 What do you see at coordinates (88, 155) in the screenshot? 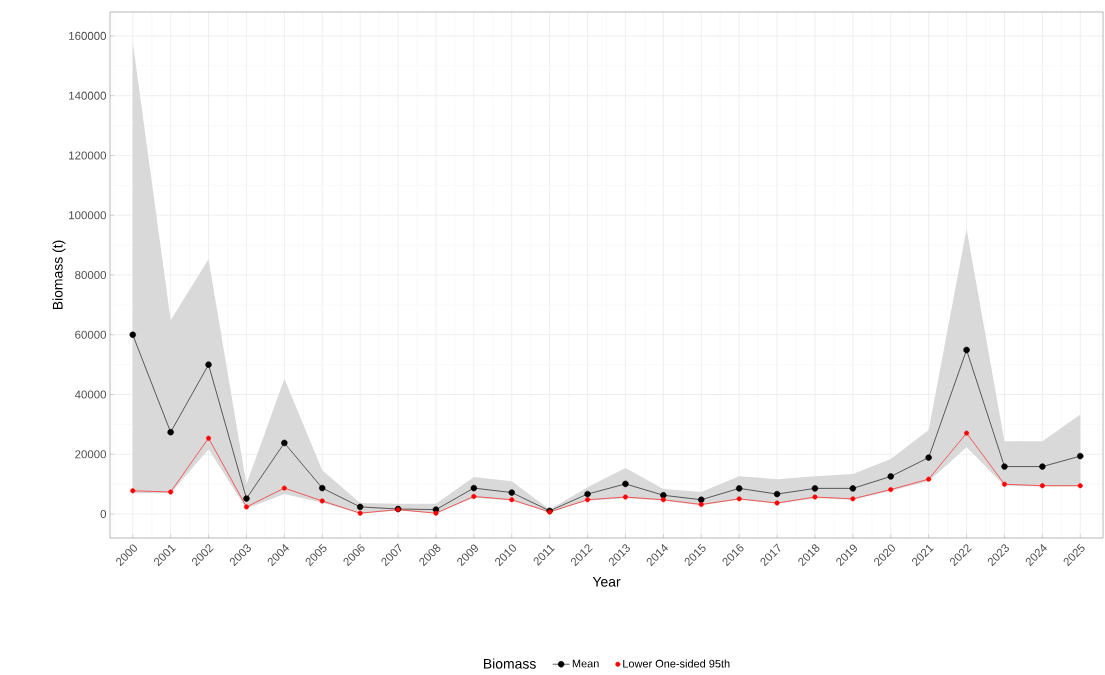
I see `y-tick-label: 120000` at bounding box center [88, 155].